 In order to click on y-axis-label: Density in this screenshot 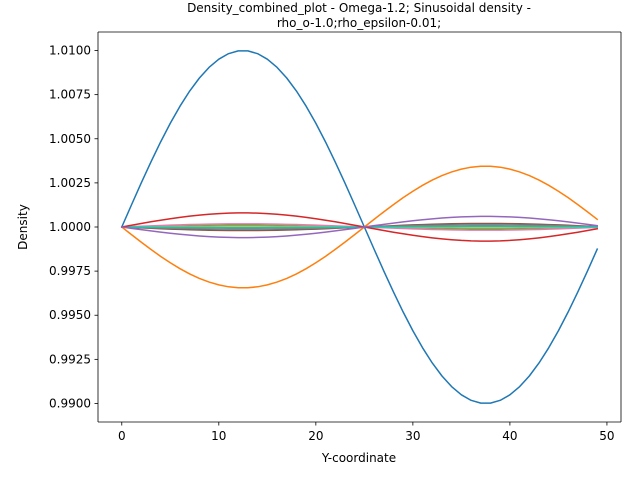, I will do `click(23, 227)`.